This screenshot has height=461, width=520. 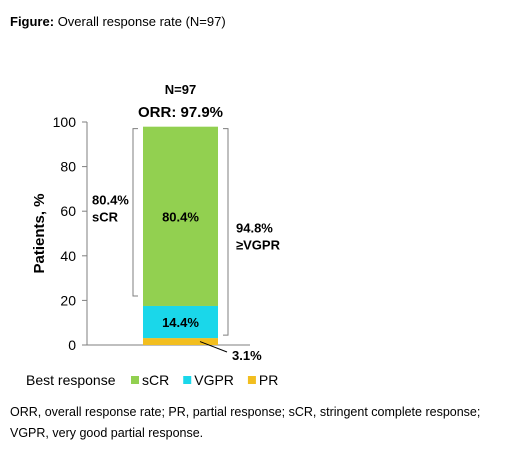 I want to click on legend-swatch-scr, so click(x=135, y=380).